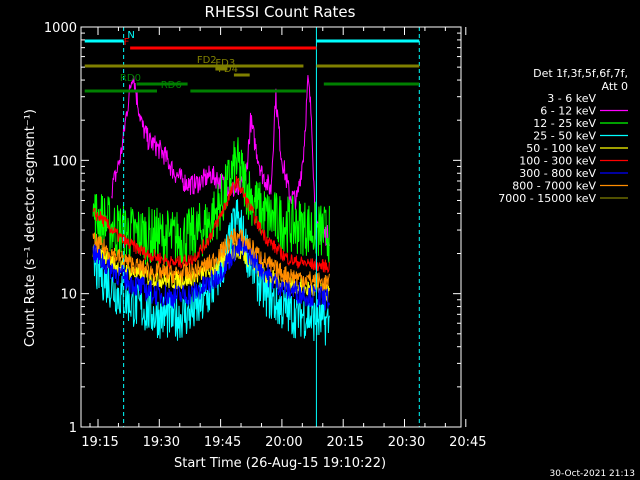  Describe the element at coordinates (406, 442) in the screenshot. I see `x-tick-label-6: 20:30` at that location.